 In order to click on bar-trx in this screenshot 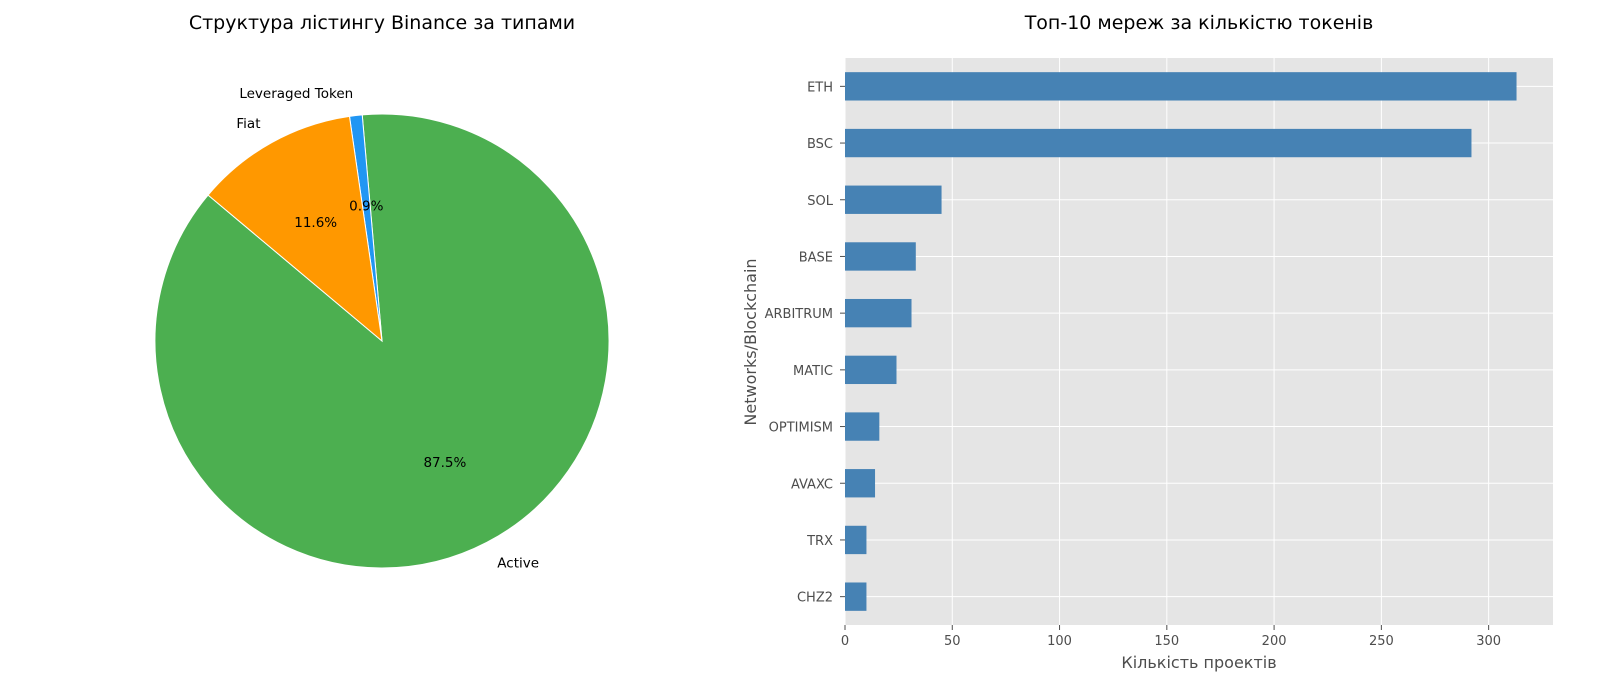, I will do `click(856, 540)`.